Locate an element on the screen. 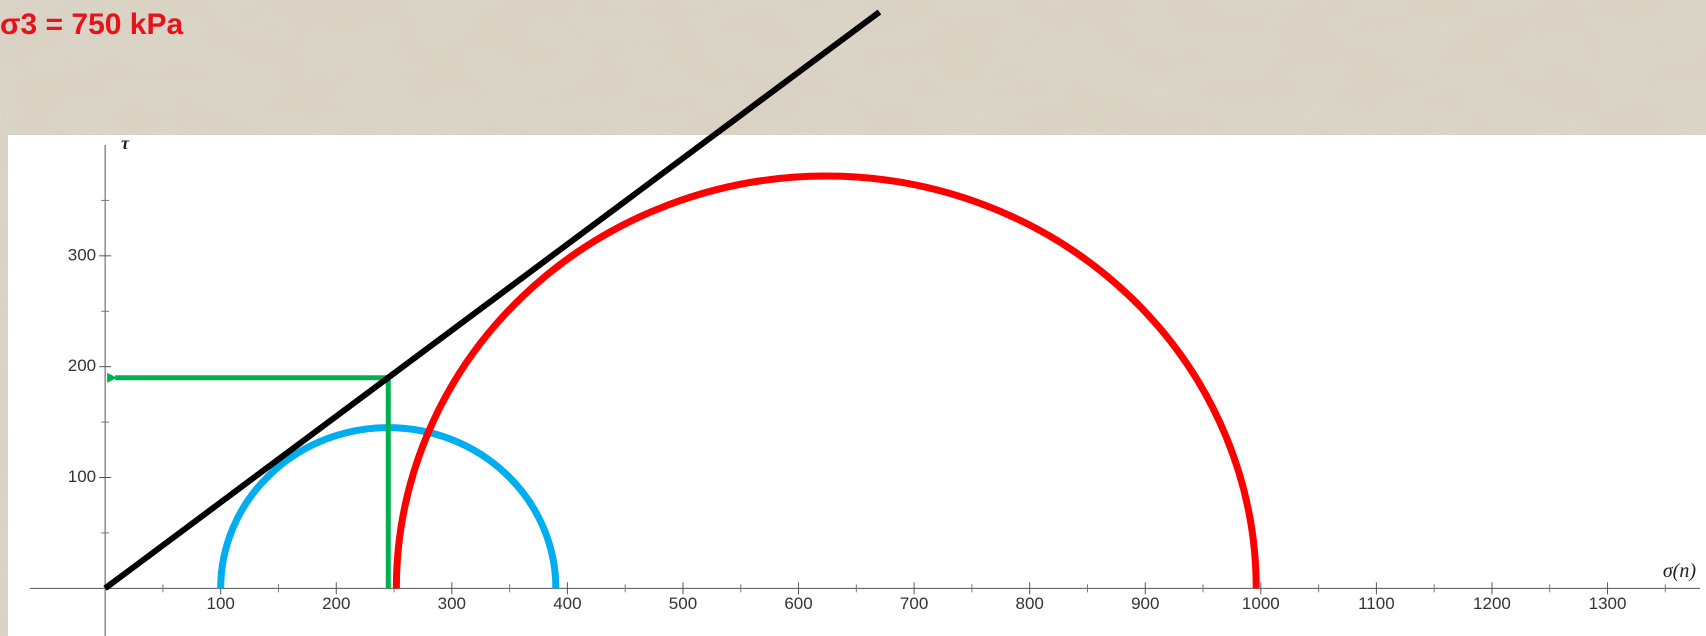  x-tick-label: 1100 is located at coordinates (1376, 603).